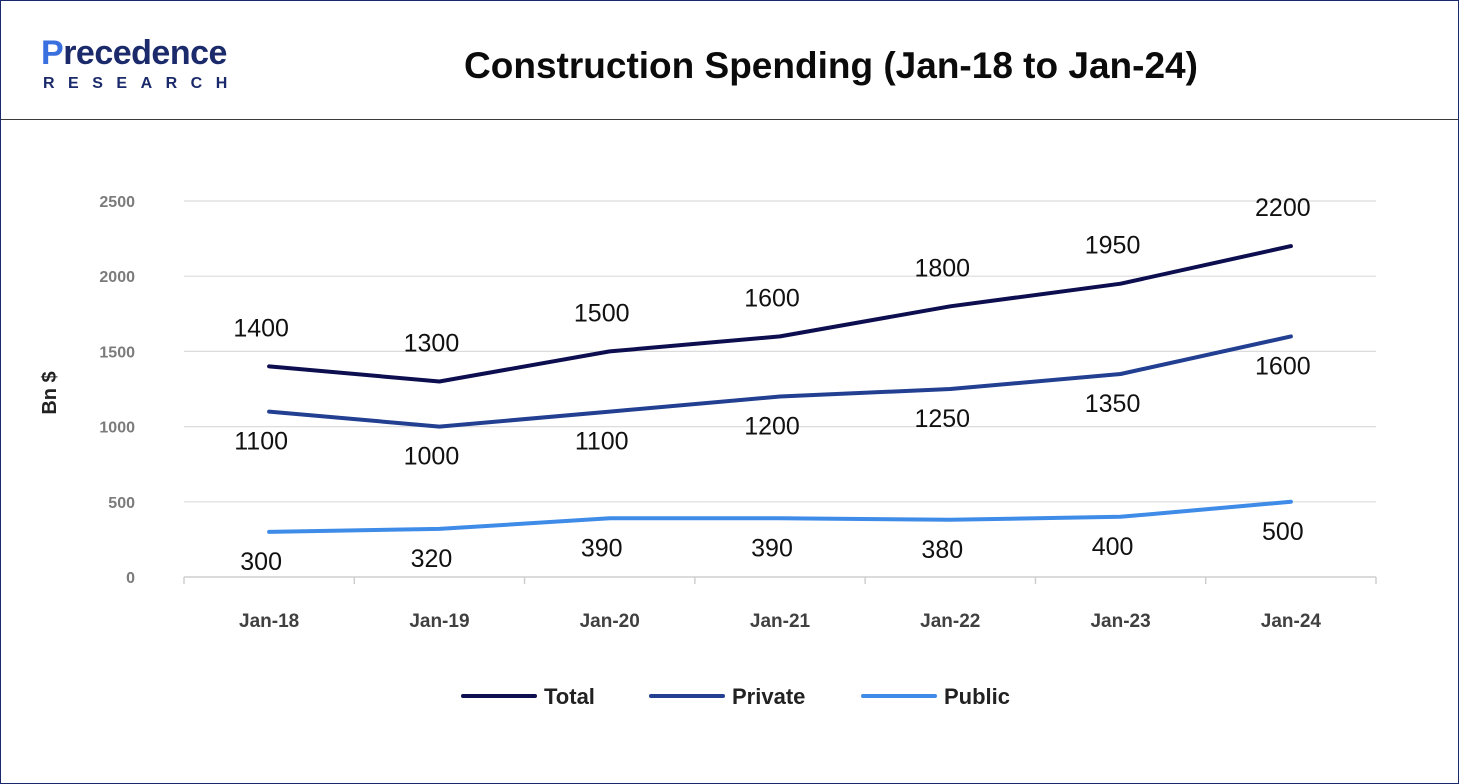 This screenshot has height=784, width=1459. What do you see at coordinates (134, 53) in the screenshot?
I see `logo-wordmark: Precedence` at bounding box center [134, 53].